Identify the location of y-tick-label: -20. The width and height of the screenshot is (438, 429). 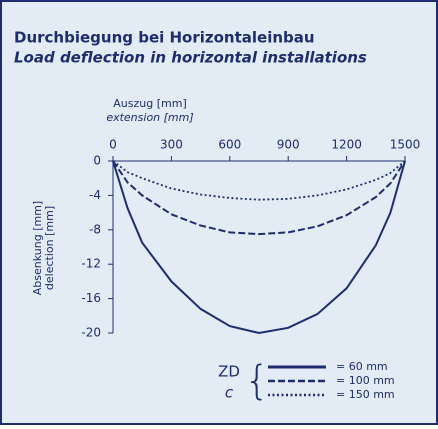
(91, 333).